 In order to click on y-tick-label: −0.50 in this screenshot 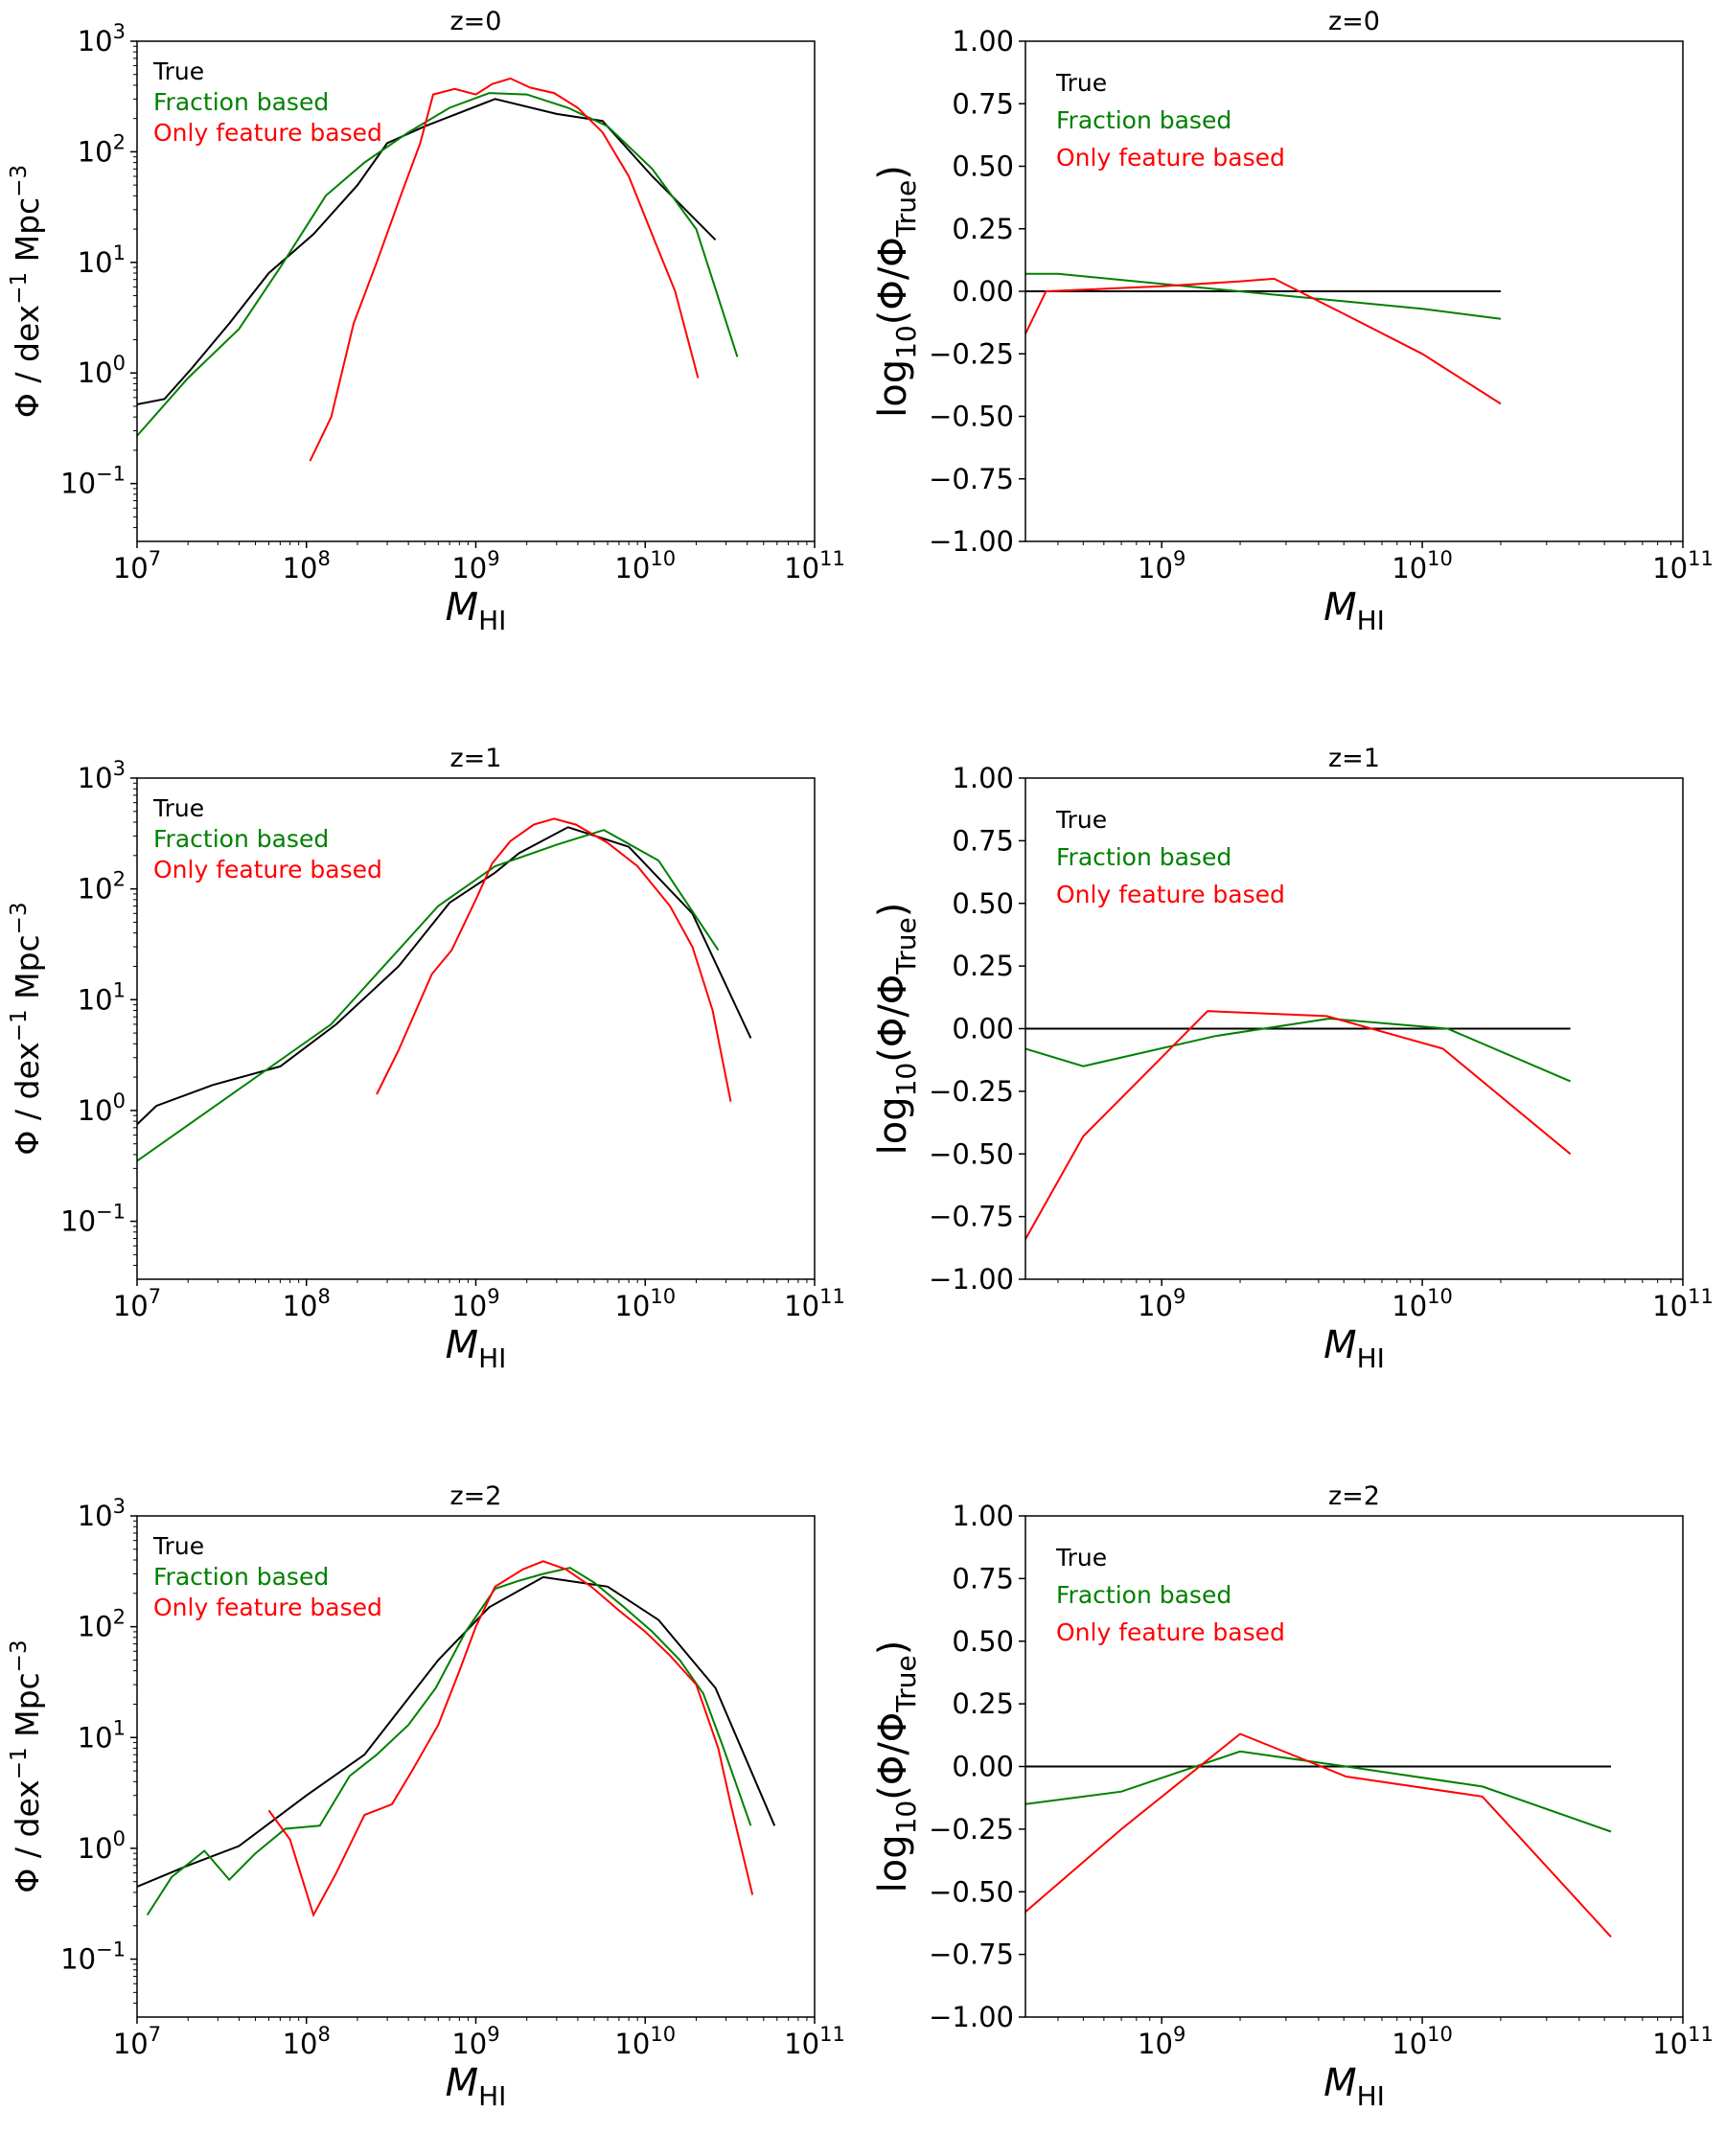, I will do `click(971, 417)`.